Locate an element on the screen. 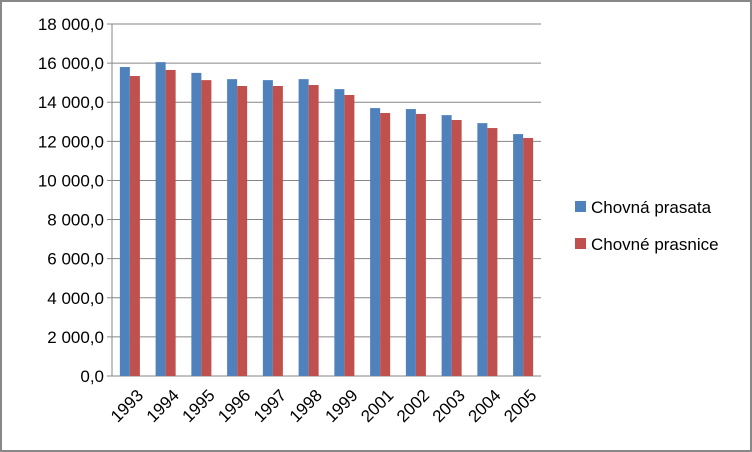 The width and height of the screenshot is (752, 452). y-tick-label: 18 000,0 is located at coordinates (71, 24).